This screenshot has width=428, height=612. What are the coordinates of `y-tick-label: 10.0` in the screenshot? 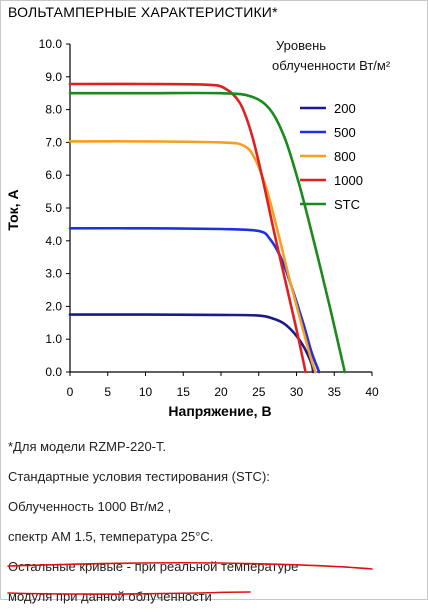 It's located at (51, 44).